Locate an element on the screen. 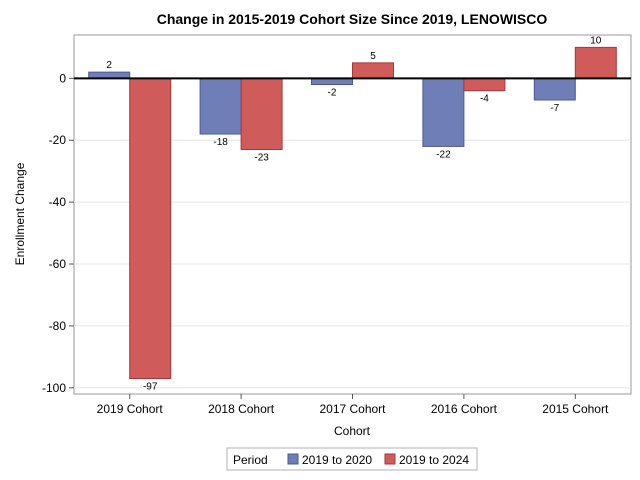 This screenshot has height=480, width=640. data-label: -23 is located at coordinates (261, 158).